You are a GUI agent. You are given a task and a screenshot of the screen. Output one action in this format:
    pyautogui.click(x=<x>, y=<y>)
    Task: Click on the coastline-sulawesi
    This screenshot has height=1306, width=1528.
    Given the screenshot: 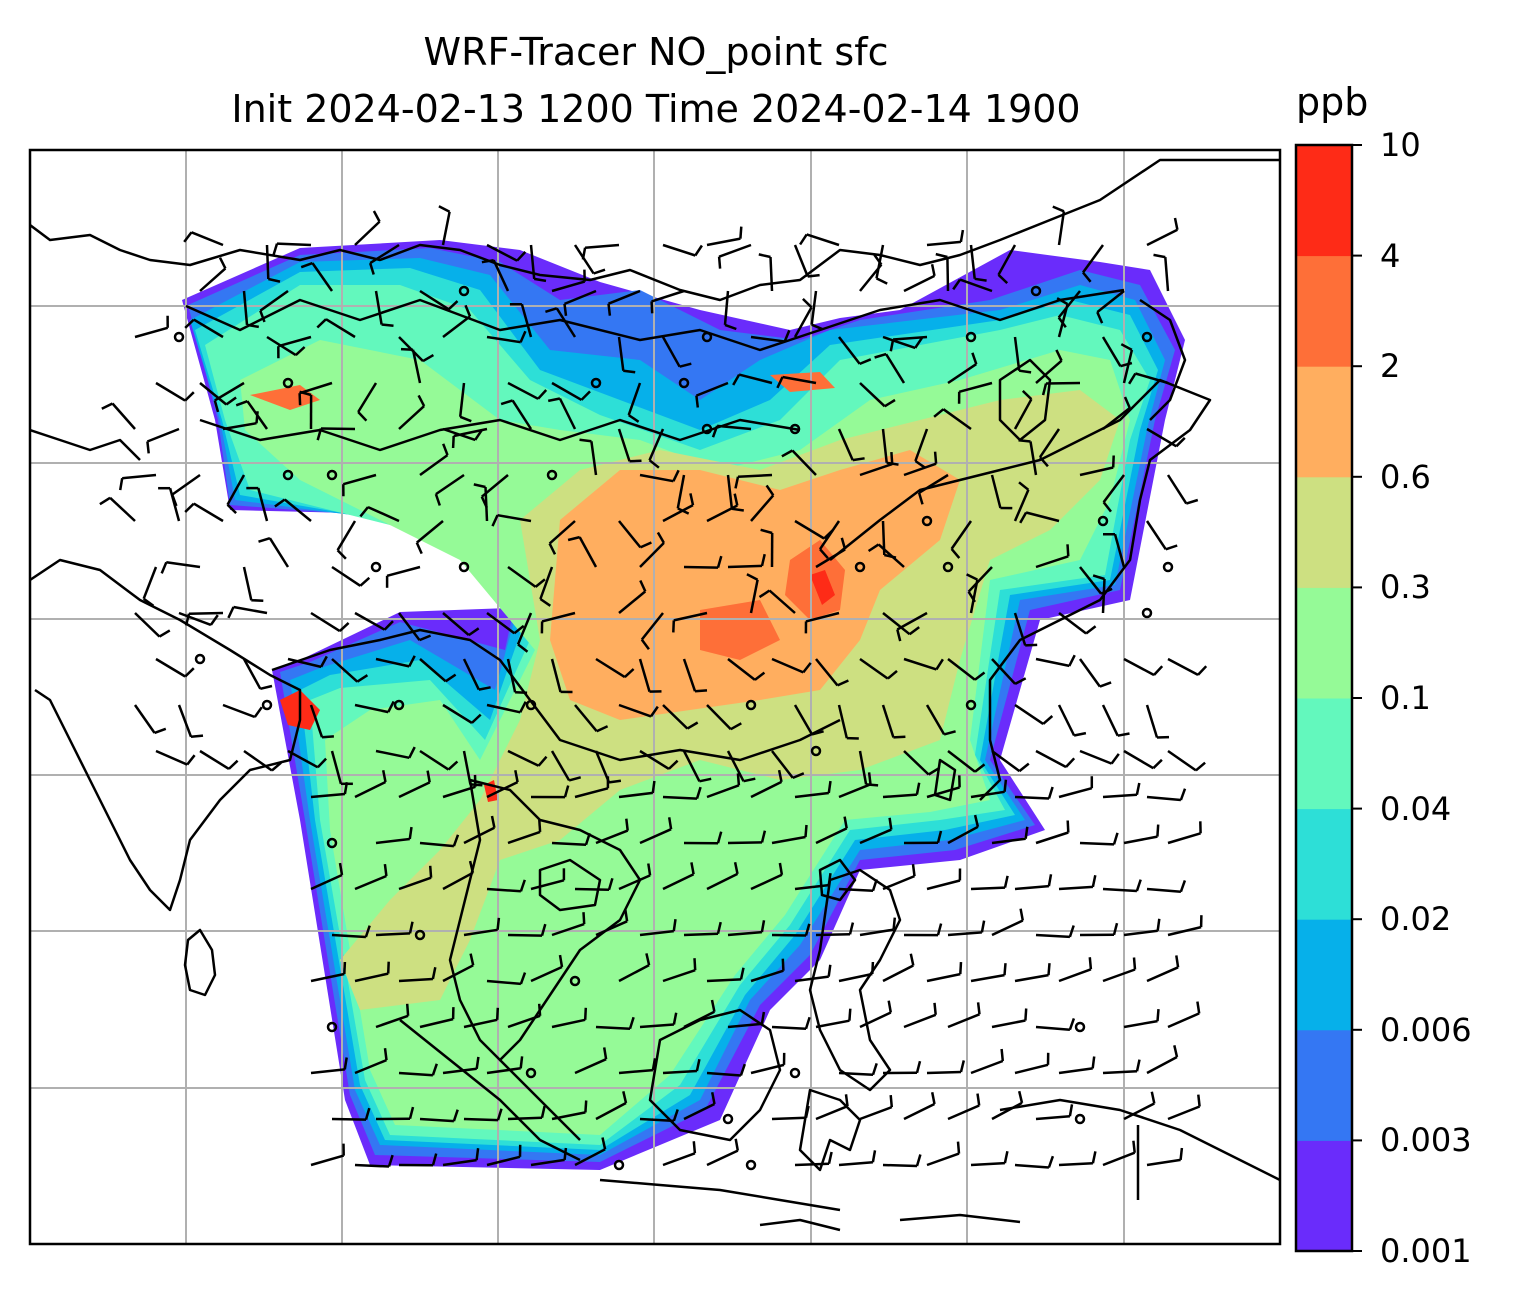 What is the action you would take?
    pyautogui.click(x=830, y=1130)
    